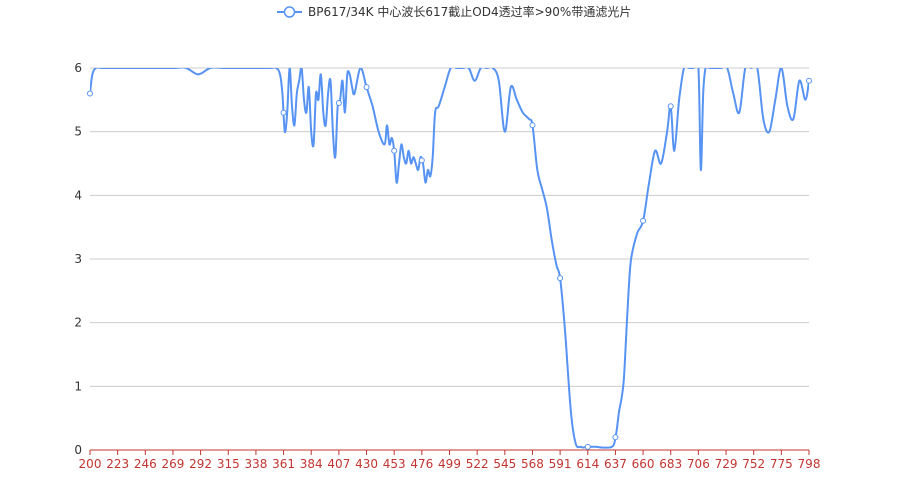  Describe the element at coordinates (726, 464) in the screenshot. I see `x-tick-label: 729` at that location.